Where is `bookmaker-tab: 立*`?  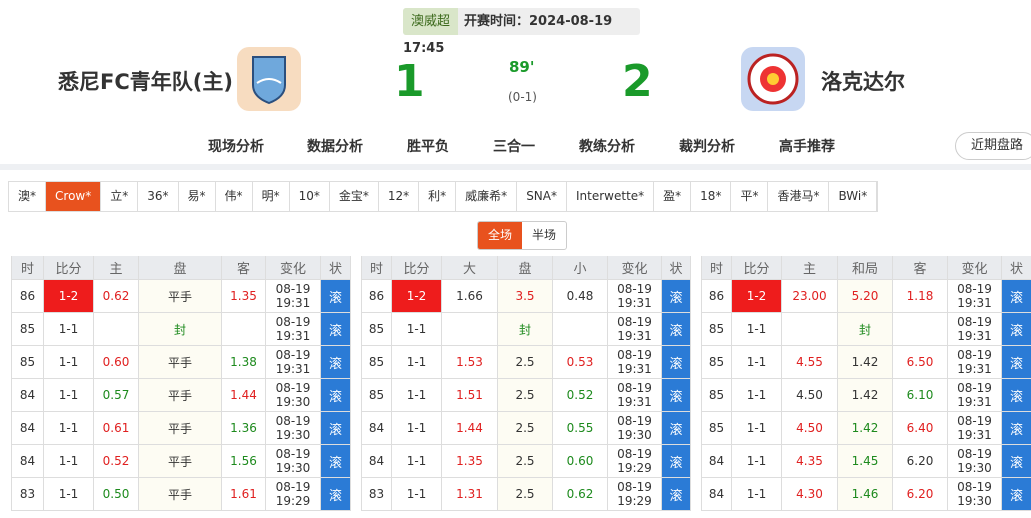 bookmaker-tab: 立* is located at coordinates (120, 196).